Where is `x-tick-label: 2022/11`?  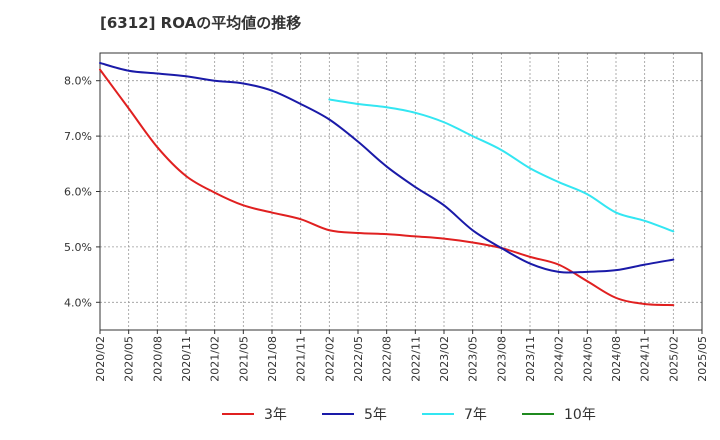
x-tick-label: 2022/11 is located at coordinates (415, 359).